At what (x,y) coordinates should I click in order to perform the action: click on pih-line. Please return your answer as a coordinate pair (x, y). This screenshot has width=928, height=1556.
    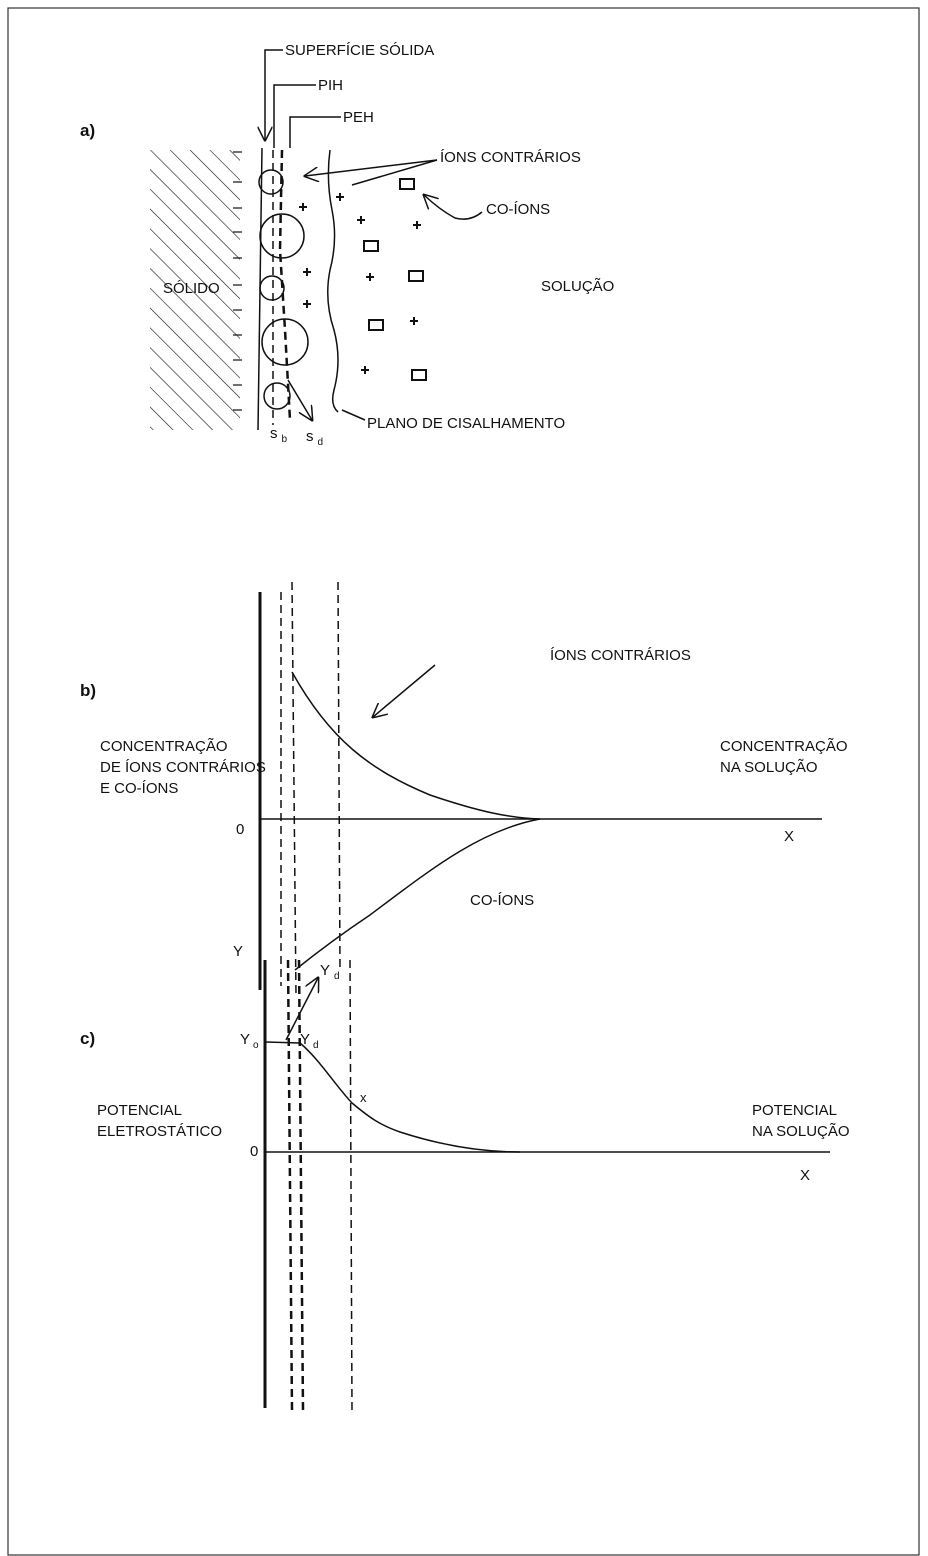
    Looking at the image, I should click on (290, 1185).